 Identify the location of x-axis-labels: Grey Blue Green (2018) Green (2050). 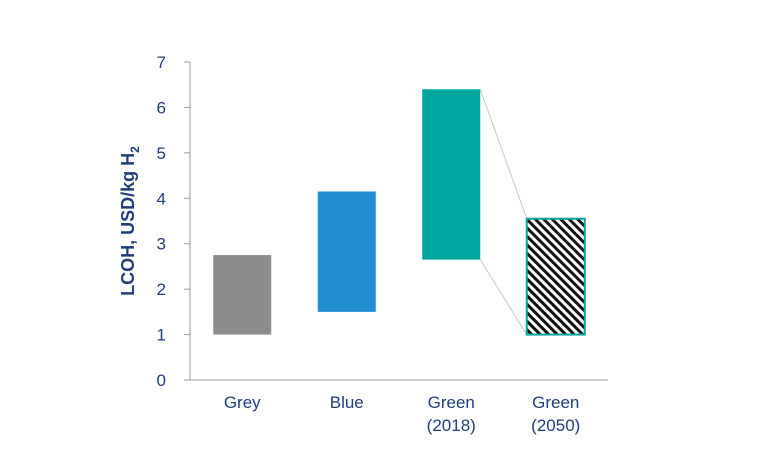
(402, 414).